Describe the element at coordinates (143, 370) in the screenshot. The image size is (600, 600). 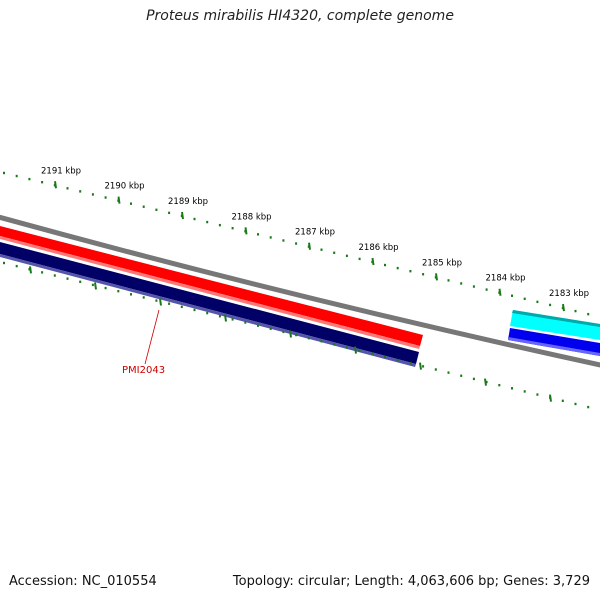
I see `gene-label-pmi2043: PMI2043` at that location.